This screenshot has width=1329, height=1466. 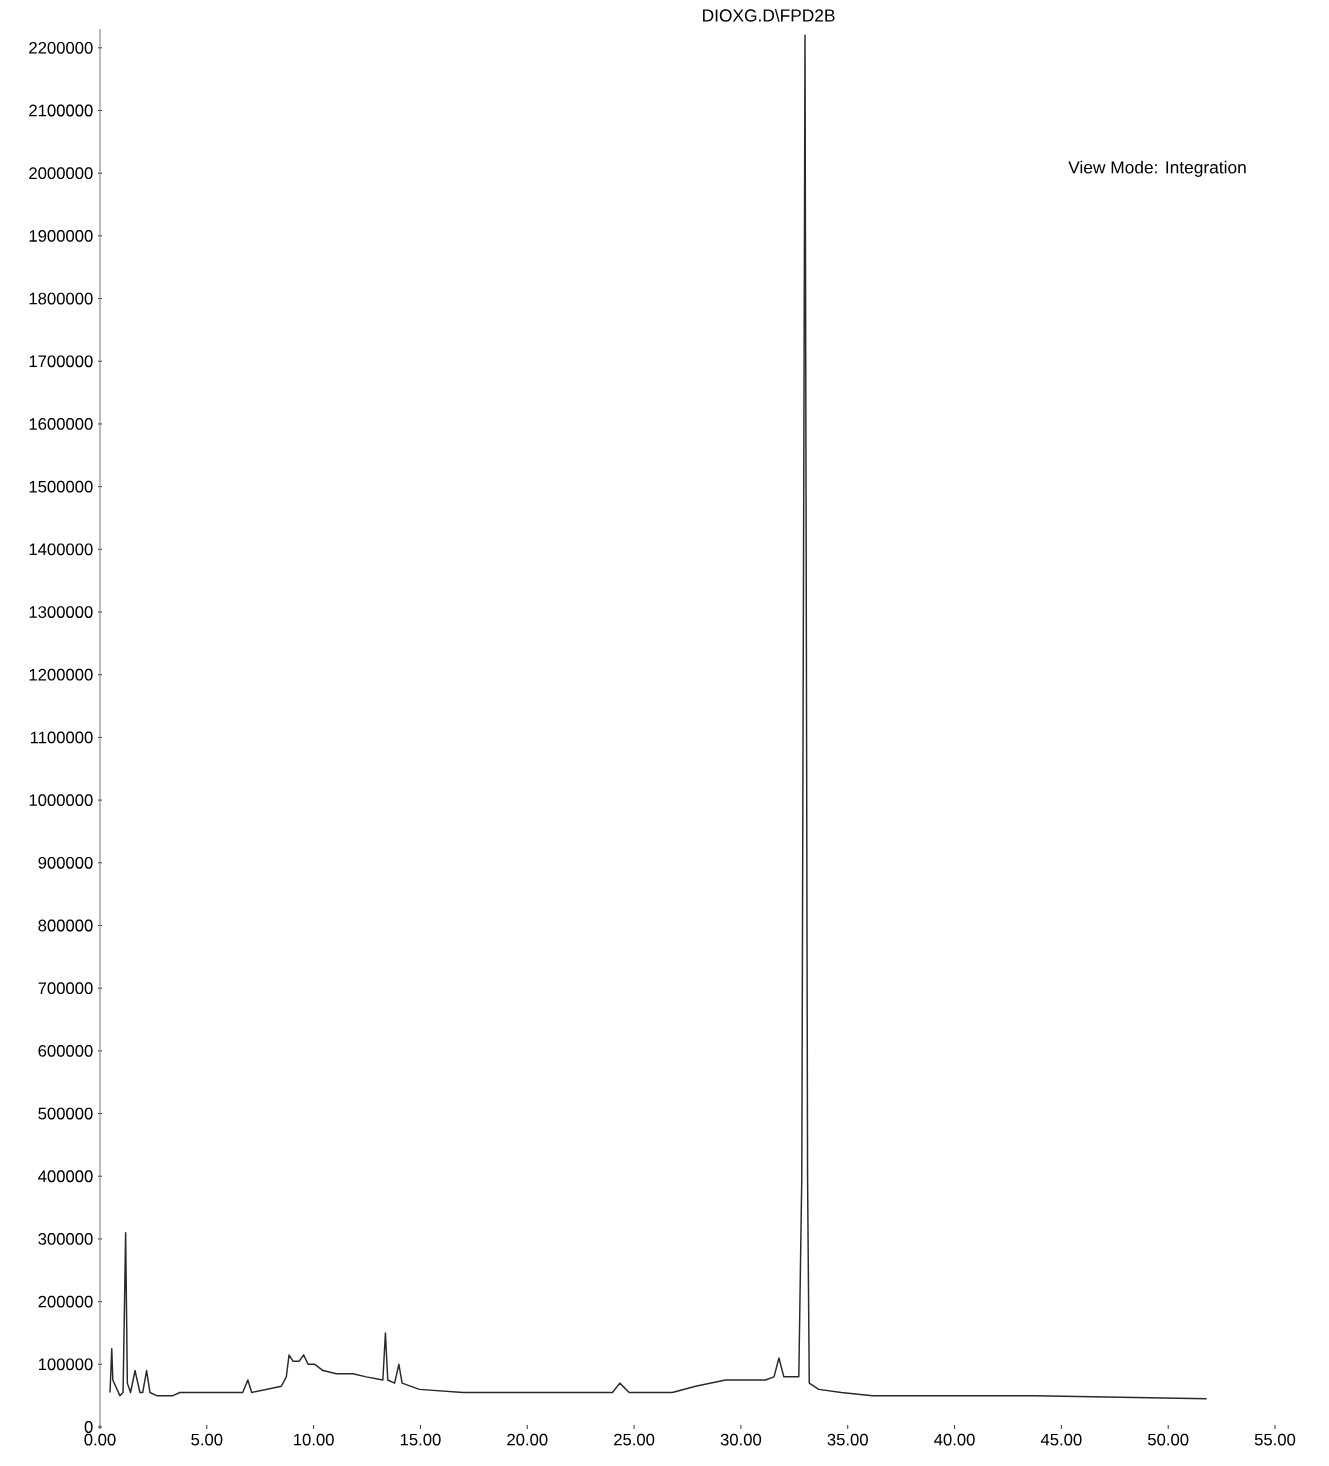 I want to click on x-tick-label: 30.00, so click(x=741, y=1439).